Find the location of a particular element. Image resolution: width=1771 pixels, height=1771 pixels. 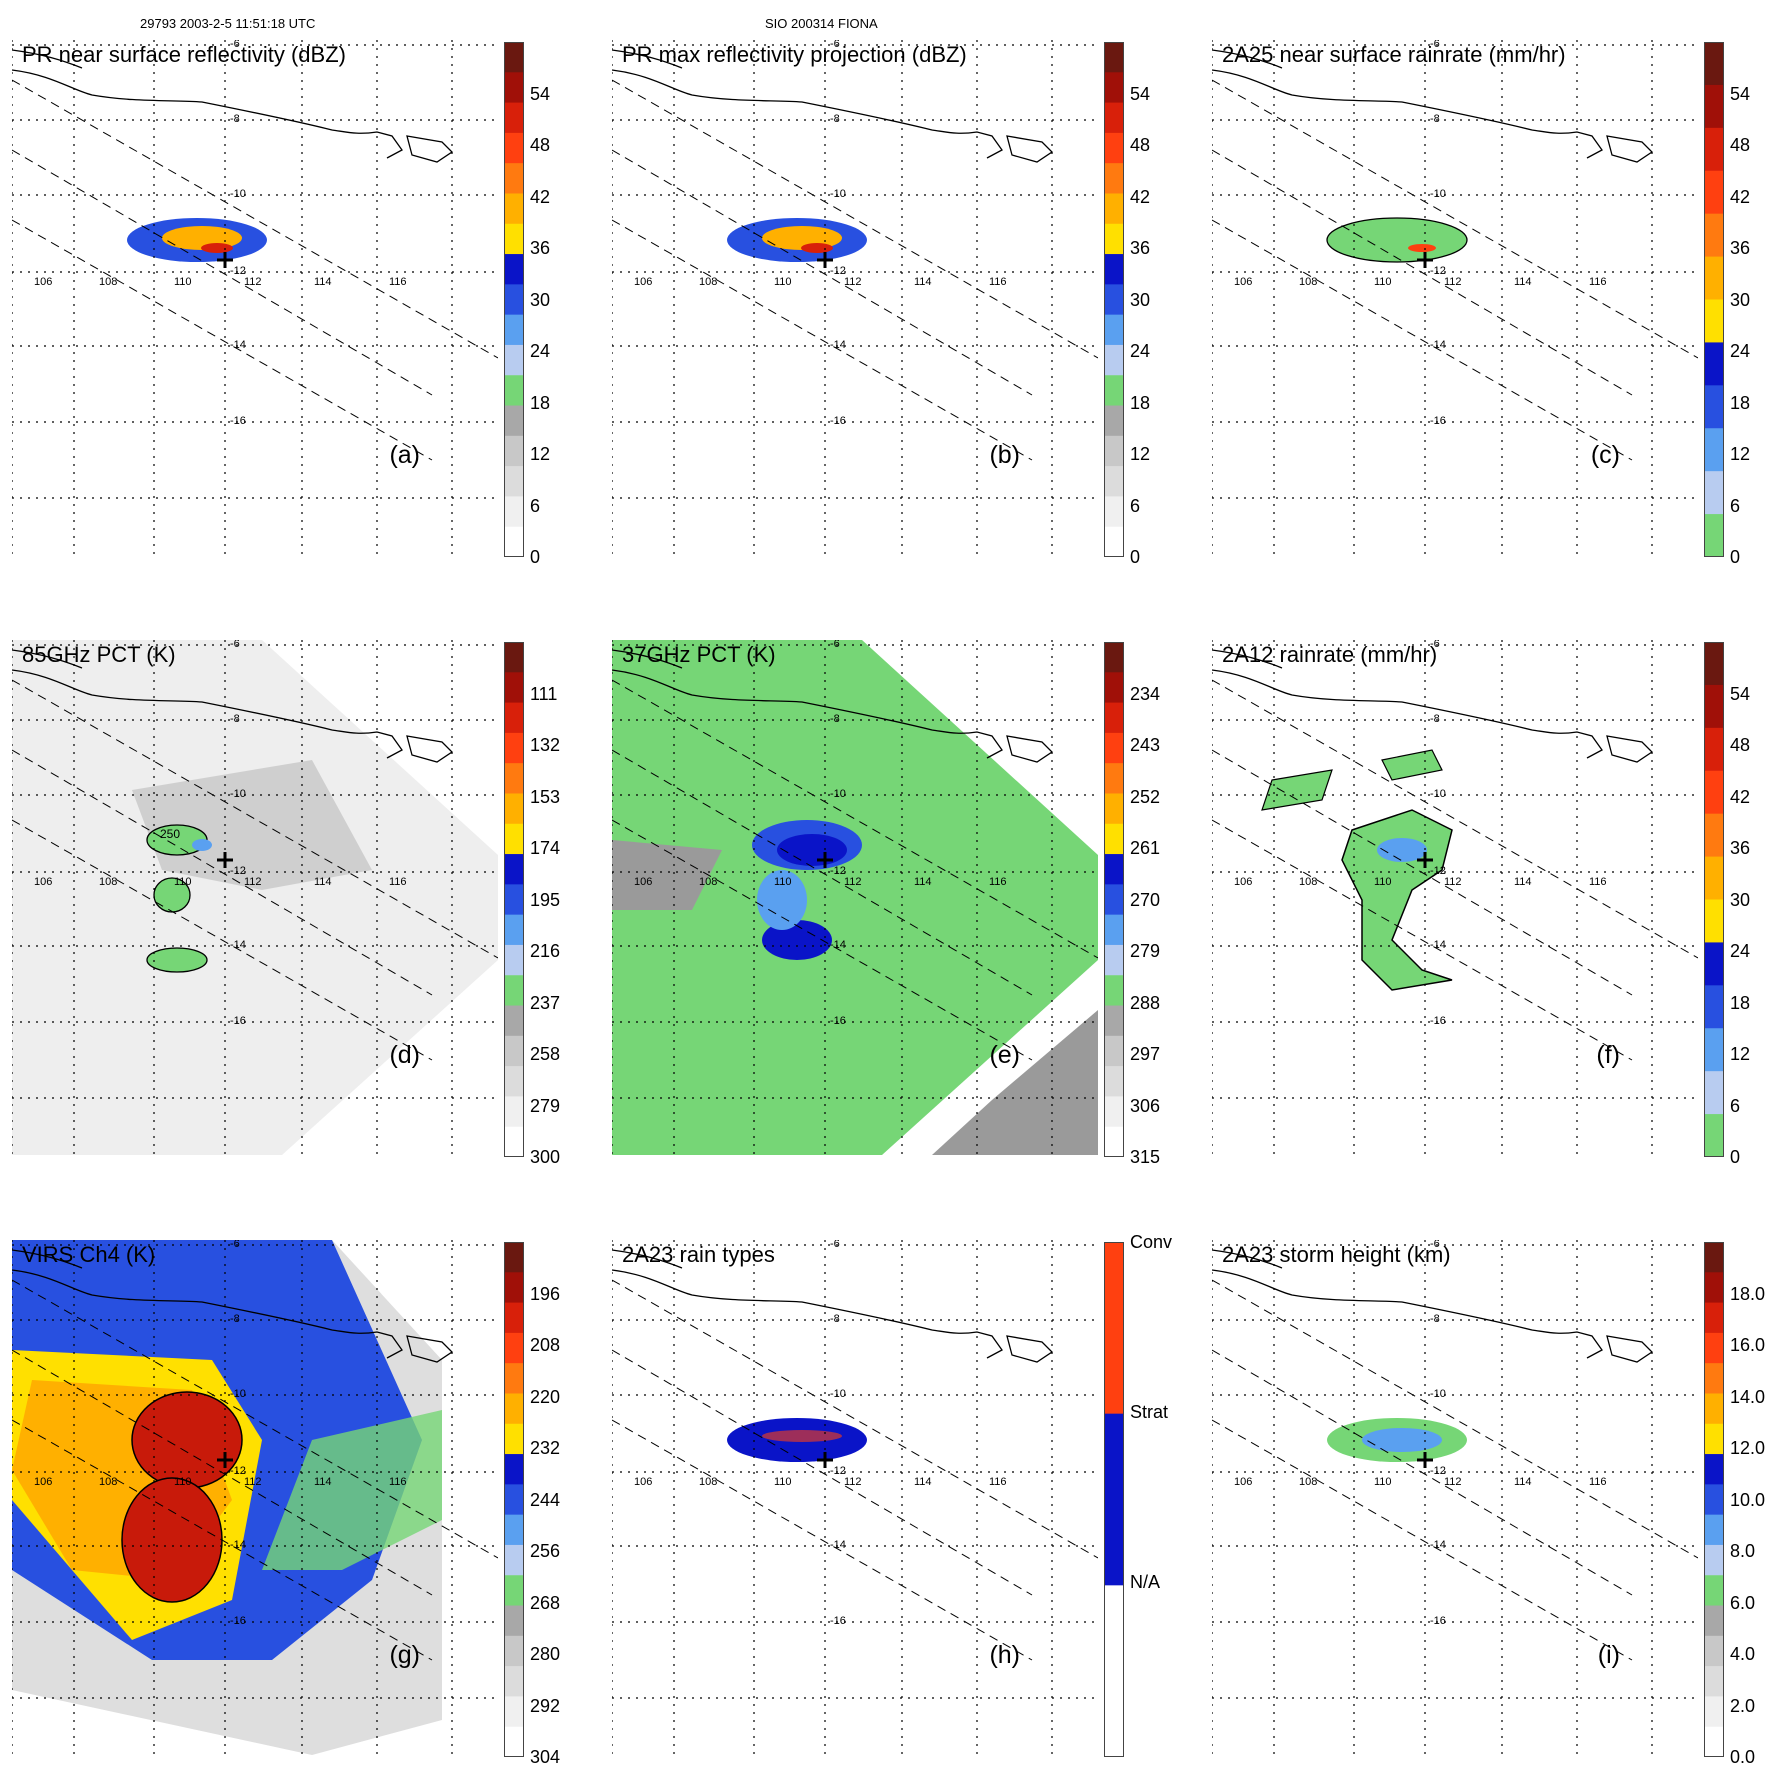

colorbar-category-label: Strat is located at coordinates (1149, 1411).